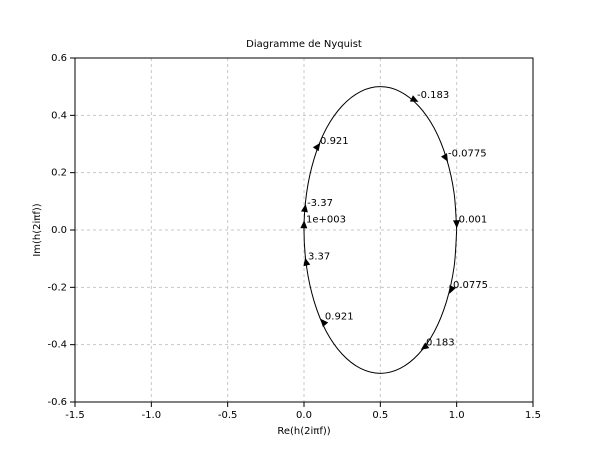  I want to click on y-tick-label: -0.2, so click(57, 287).